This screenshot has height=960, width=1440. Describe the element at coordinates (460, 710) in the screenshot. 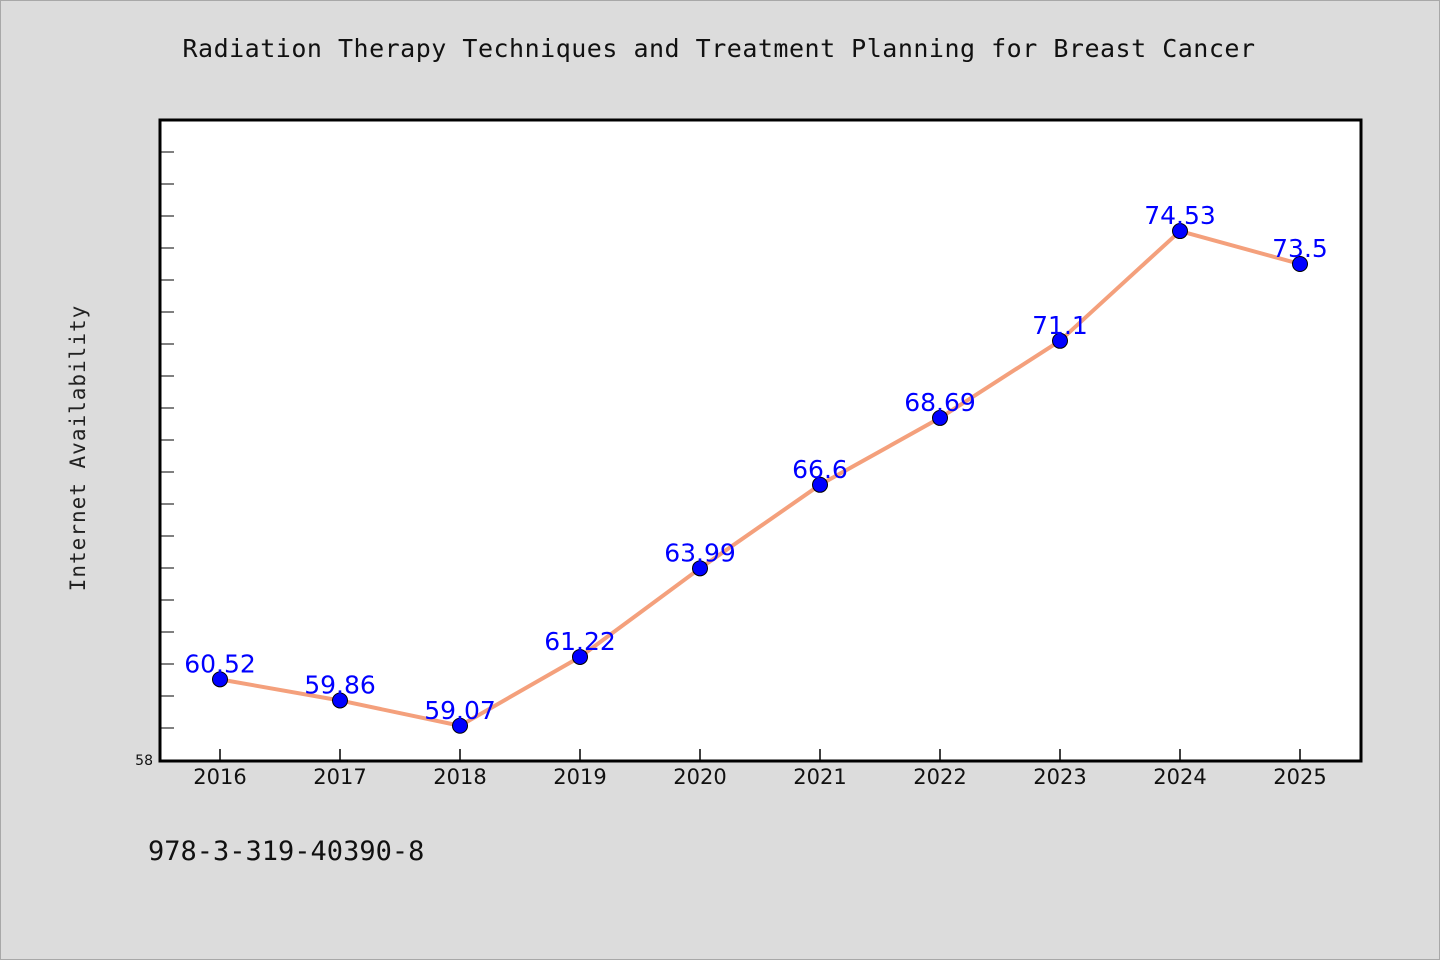

I see `data-point-label: 59.07` at that location.